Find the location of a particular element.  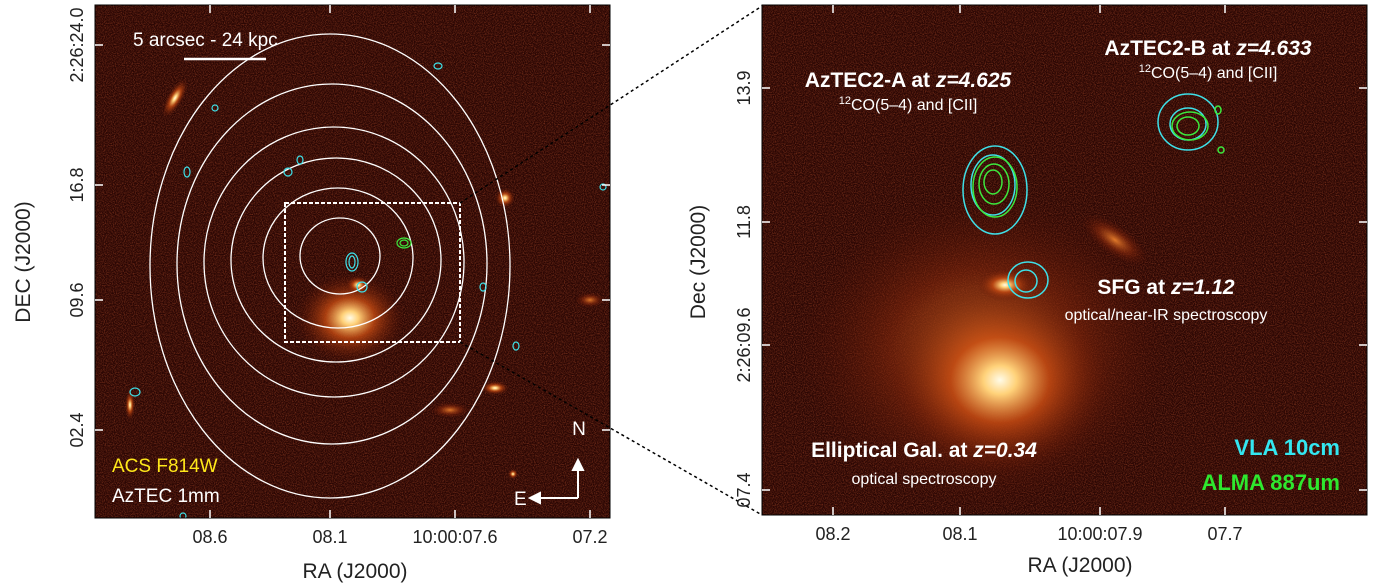

legend-item: VLA 10cm is located at coordinates (1287, 447).